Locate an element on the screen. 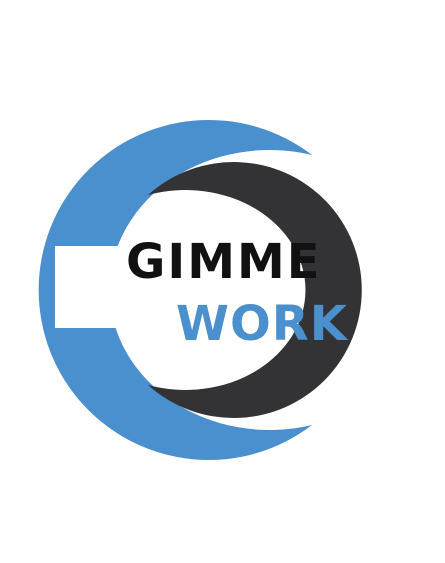 The height and width of the screenshot is (563, 445). logo-text-gimme: GIMME is located at coordinates (224, 262).